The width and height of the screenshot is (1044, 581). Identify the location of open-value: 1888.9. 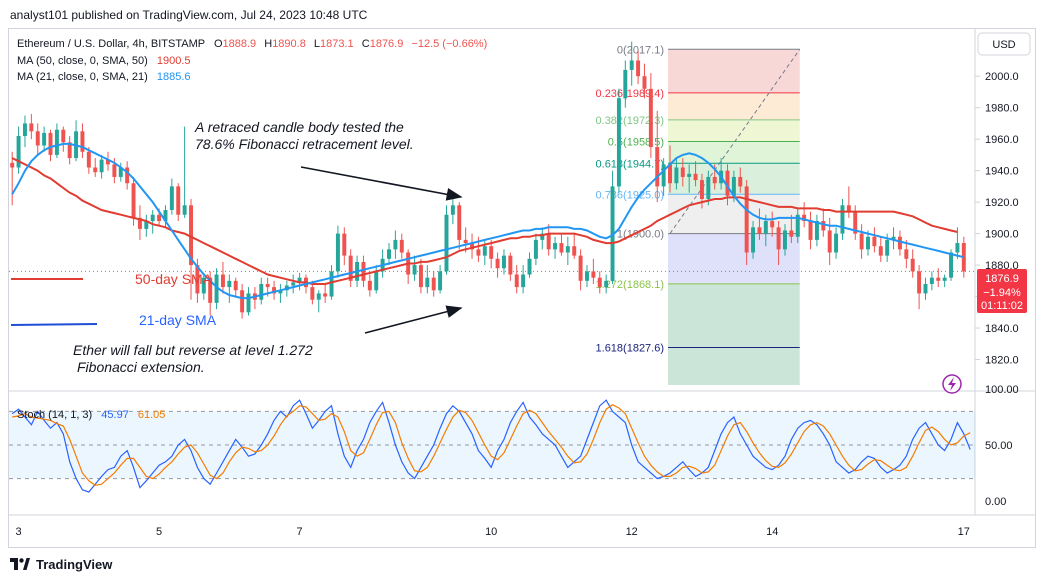
(240, 44).